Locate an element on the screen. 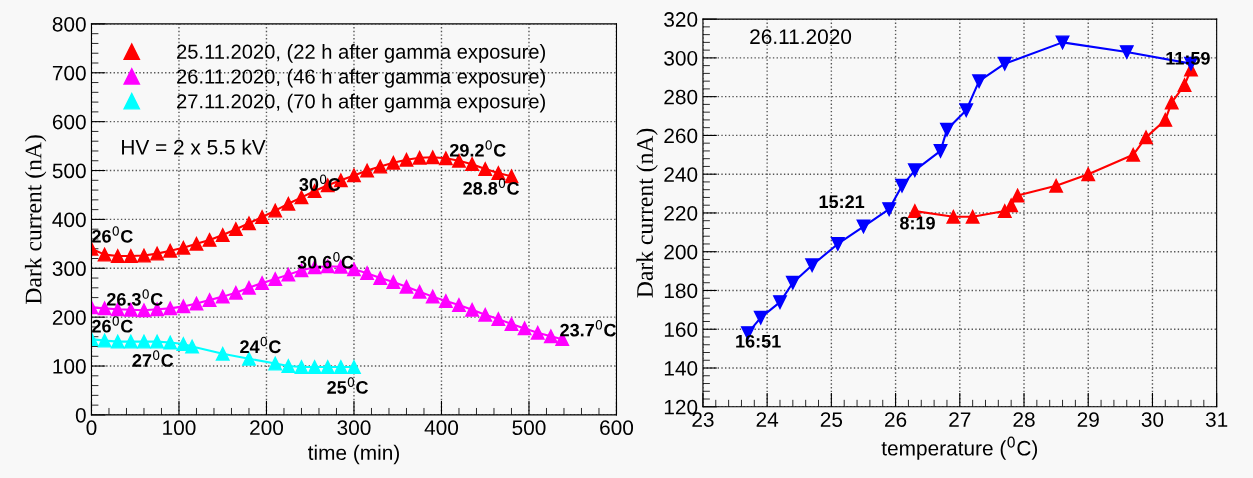  annotation: 26$^{0}$C is located at coordinates (112, 234).